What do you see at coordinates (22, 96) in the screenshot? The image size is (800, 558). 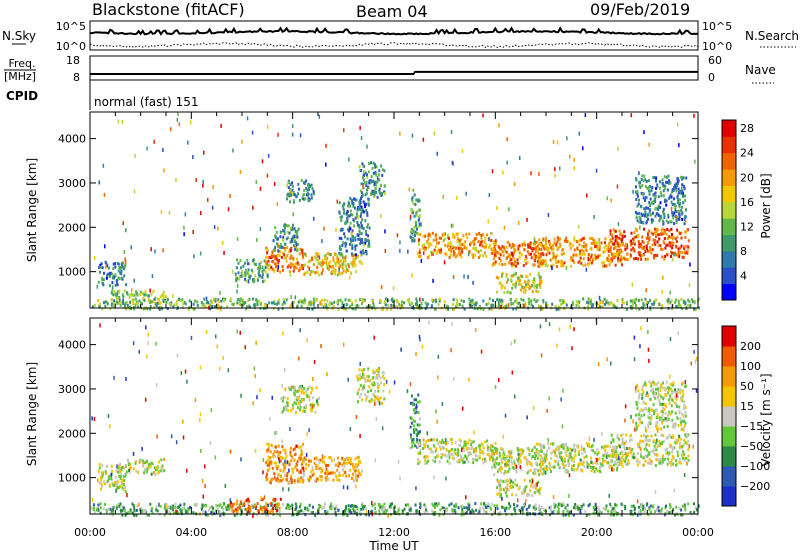 I see `cpid-label: CPID` at bounding box center [22, 96].